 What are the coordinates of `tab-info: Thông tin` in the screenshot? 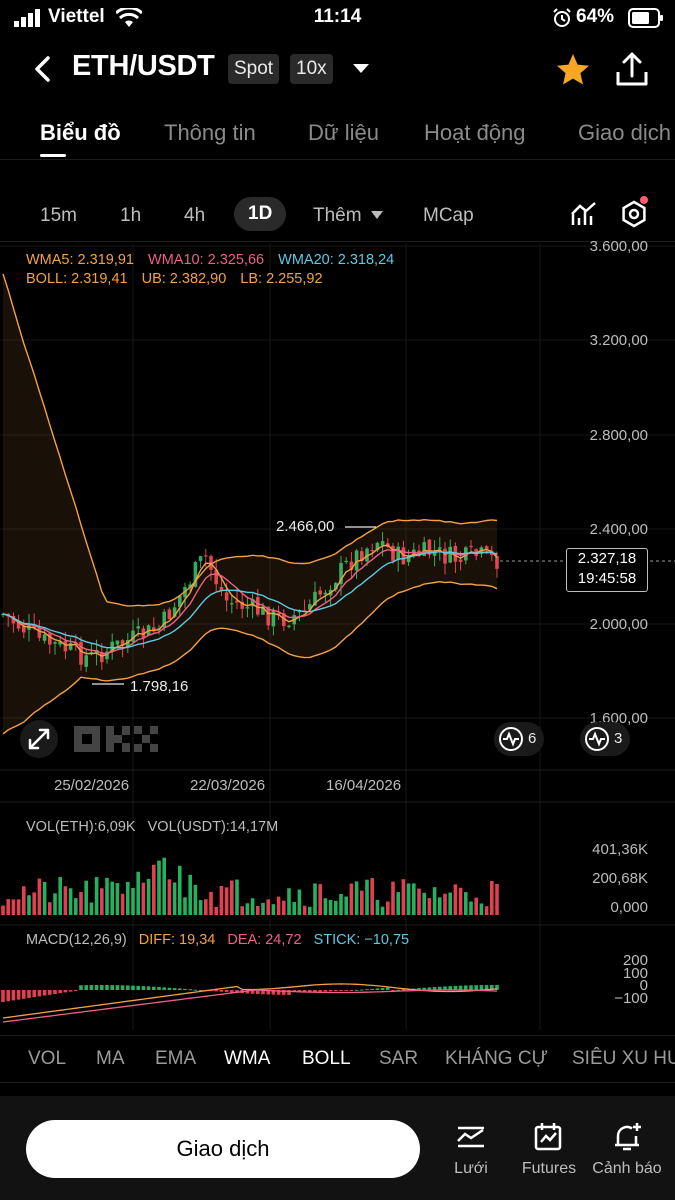 It's located at (210, 132).